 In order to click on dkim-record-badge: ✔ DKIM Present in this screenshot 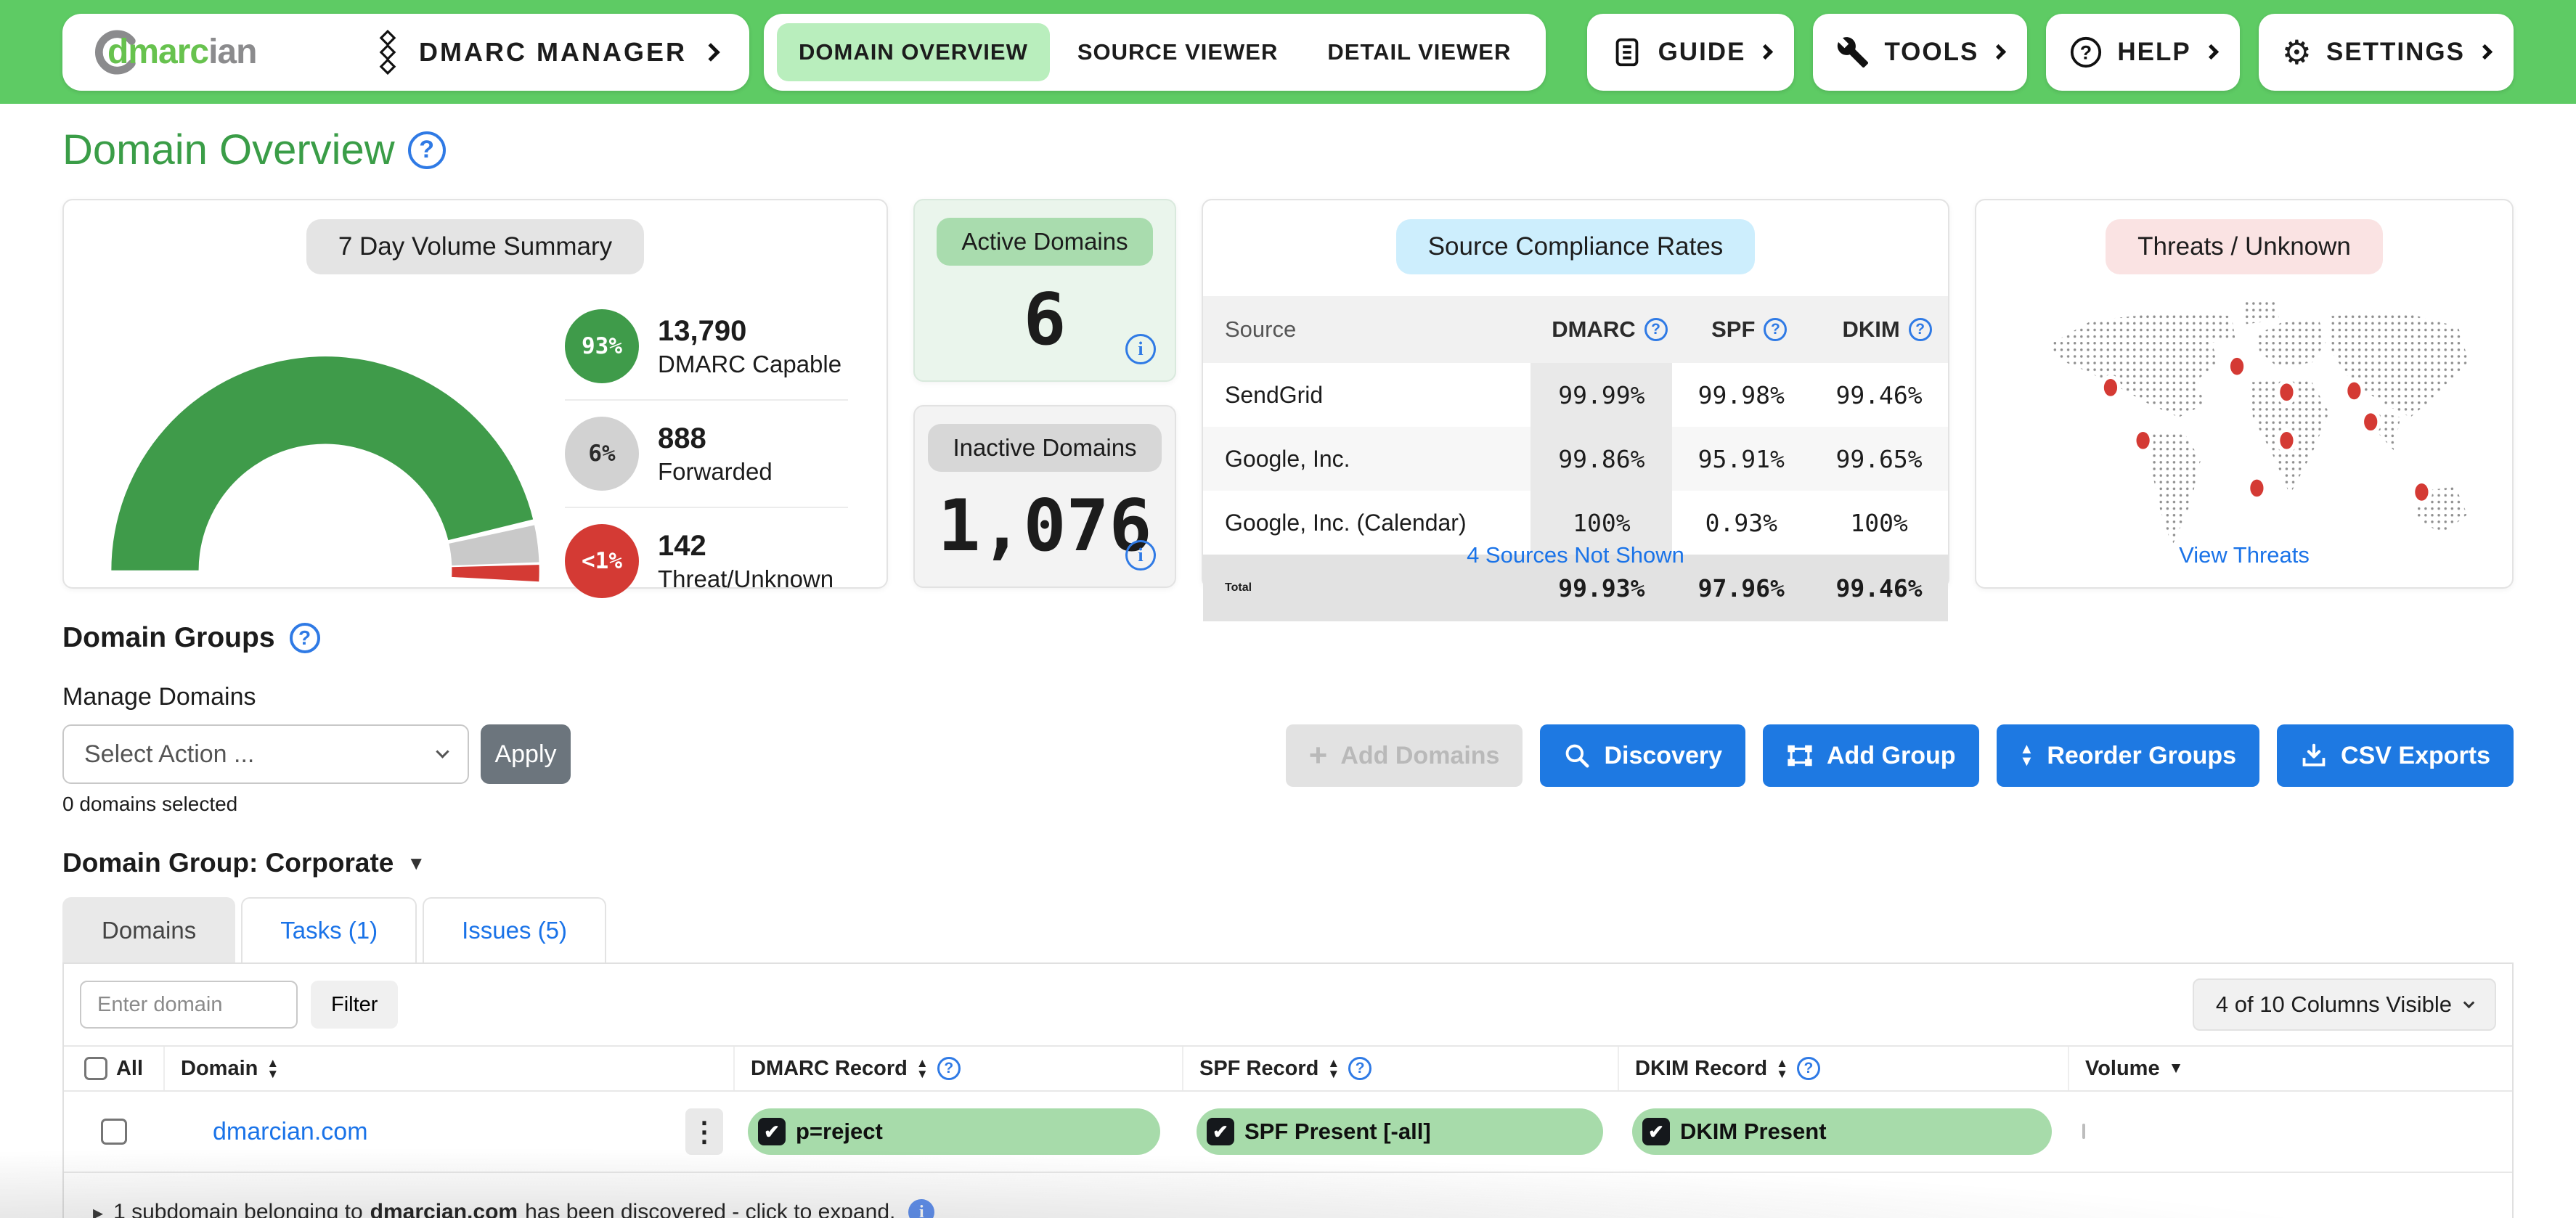, I will do `click(1842, 1131)`.